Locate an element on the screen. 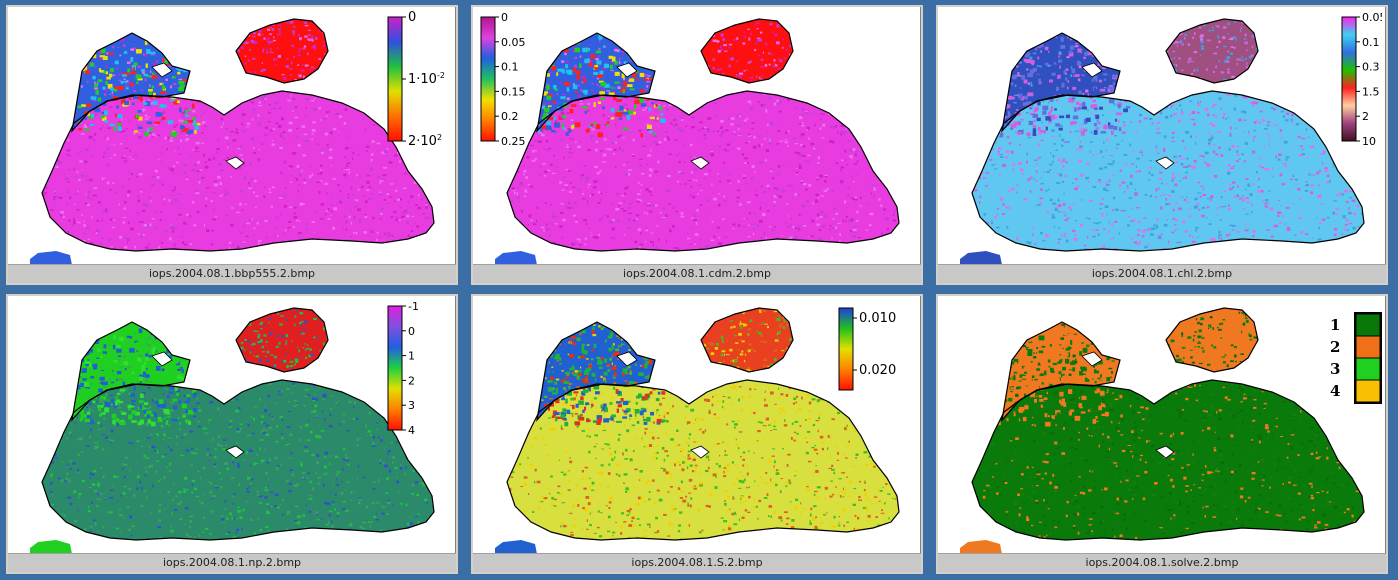 The image size is (1398, 580). colorbar-tick-label: 0.25 is located at coordinates (513, 141).